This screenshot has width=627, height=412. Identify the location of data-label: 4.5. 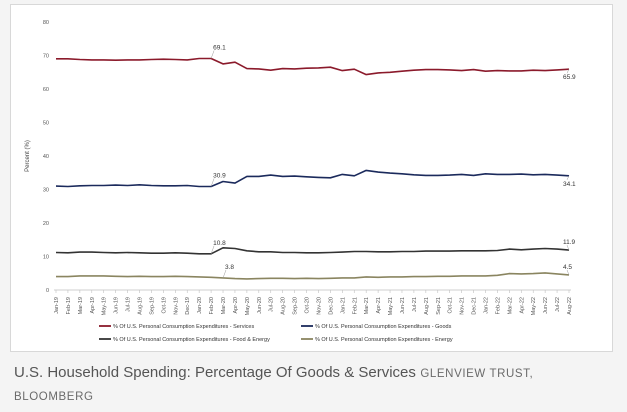
(567, 267).